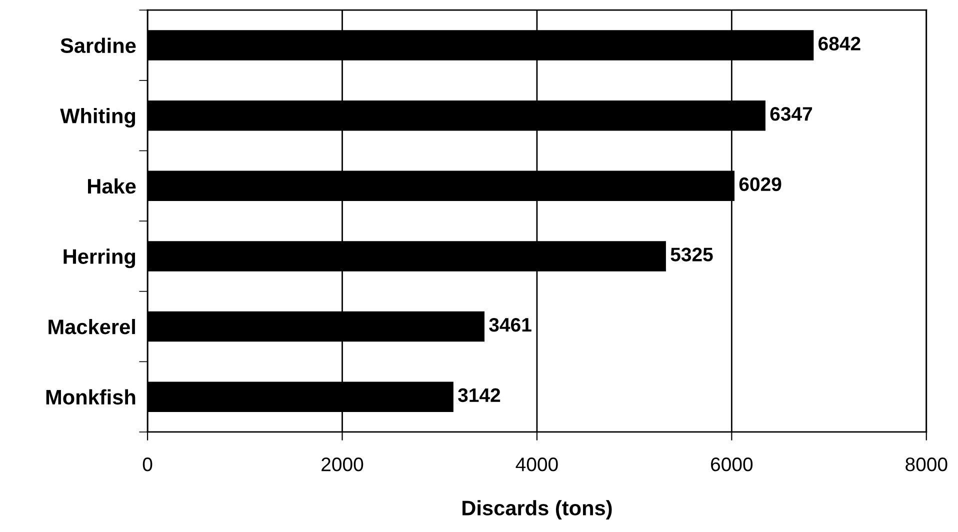  What do you see at coordinates (510, 325) in the screenshot?
I see `data-label: 3461` at bounding box center [510, 325].